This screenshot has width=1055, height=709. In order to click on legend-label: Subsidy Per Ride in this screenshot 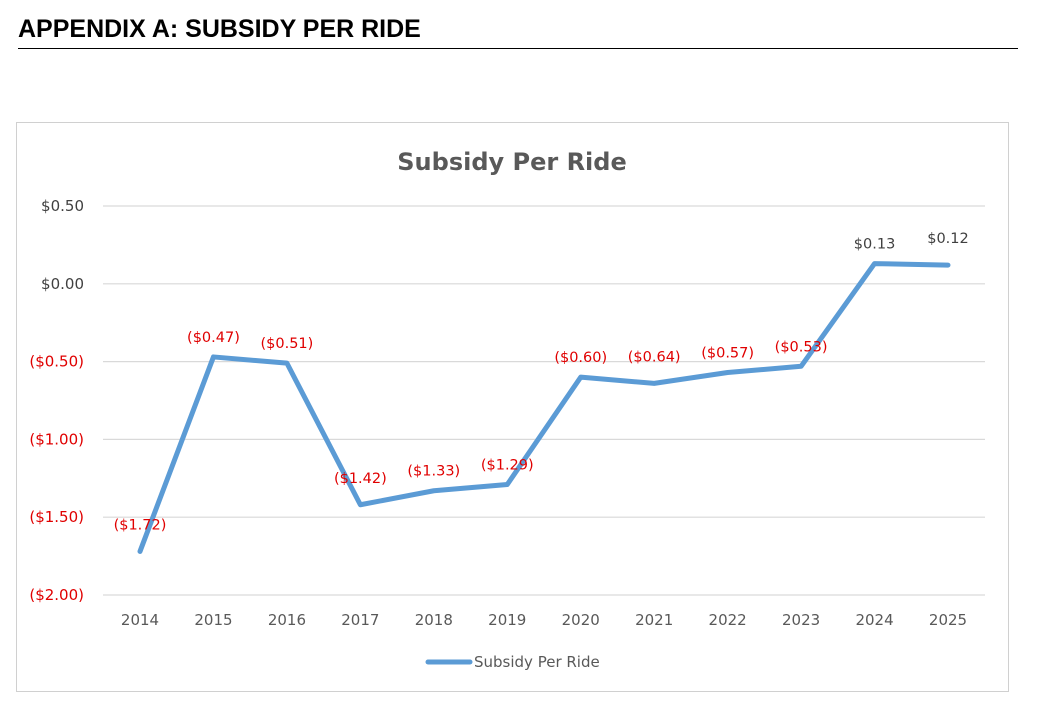, I will do `click(537, 662)`.